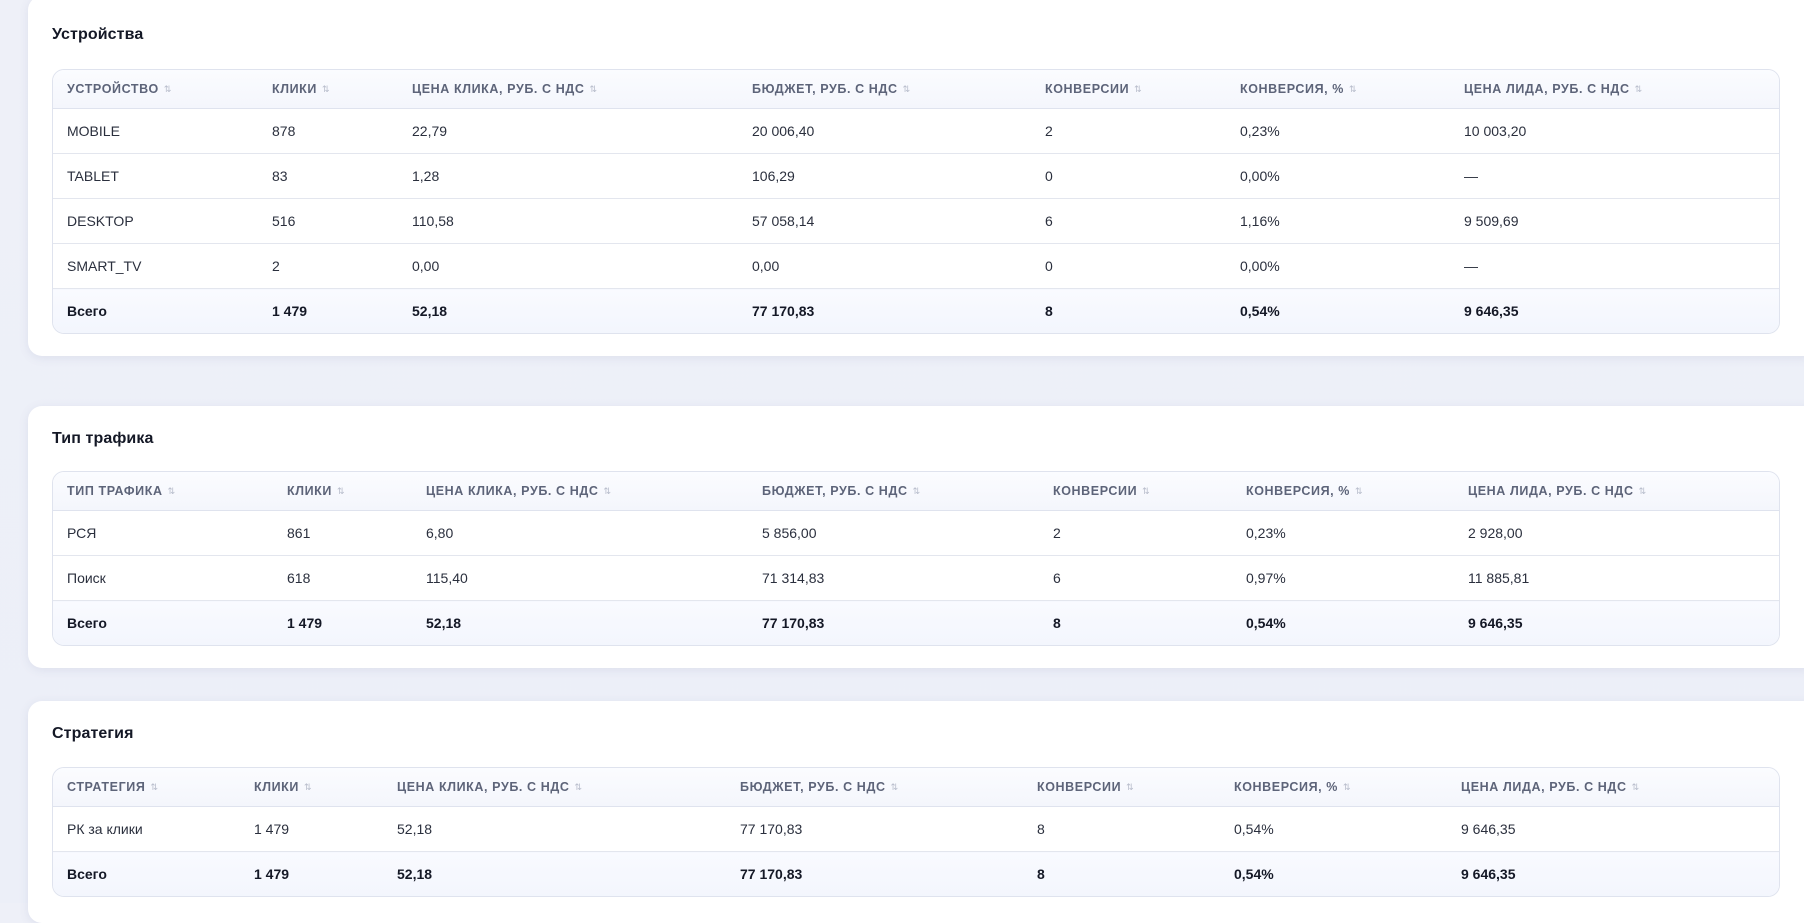  Describe the element at coordinates (580, 578) in the screenshot. I see `cell-click-price: 115,40` at that location.